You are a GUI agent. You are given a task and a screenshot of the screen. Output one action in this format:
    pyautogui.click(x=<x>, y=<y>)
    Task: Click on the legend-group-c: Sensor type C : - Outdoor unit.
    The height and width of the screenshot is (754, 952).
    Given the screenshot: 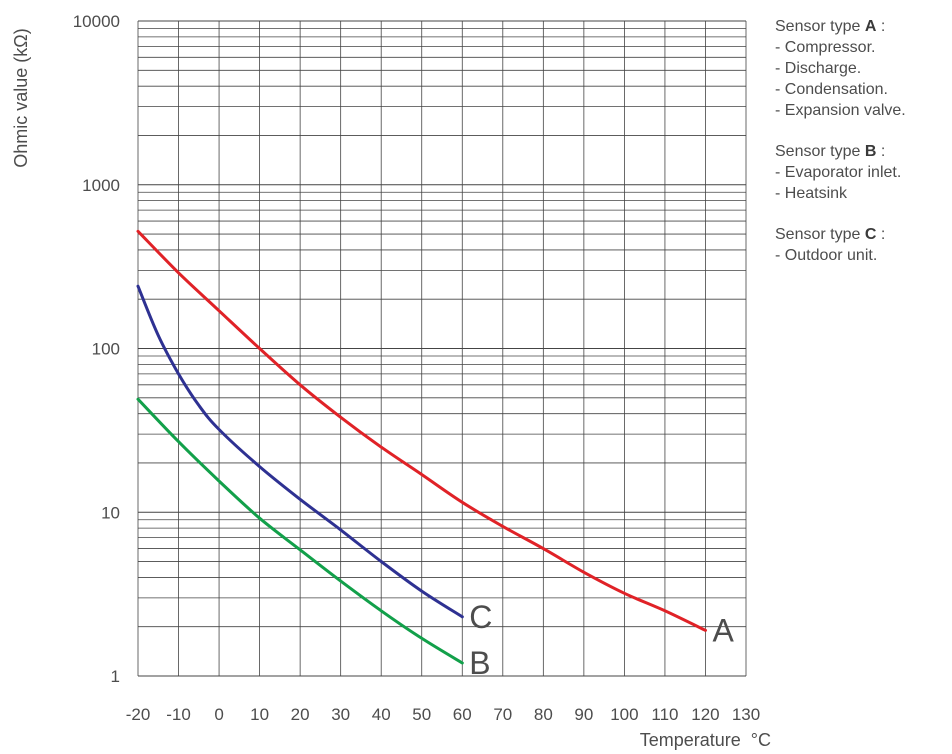 What is the action you would take?
    pyautogui.click(x=862, y=245)
    